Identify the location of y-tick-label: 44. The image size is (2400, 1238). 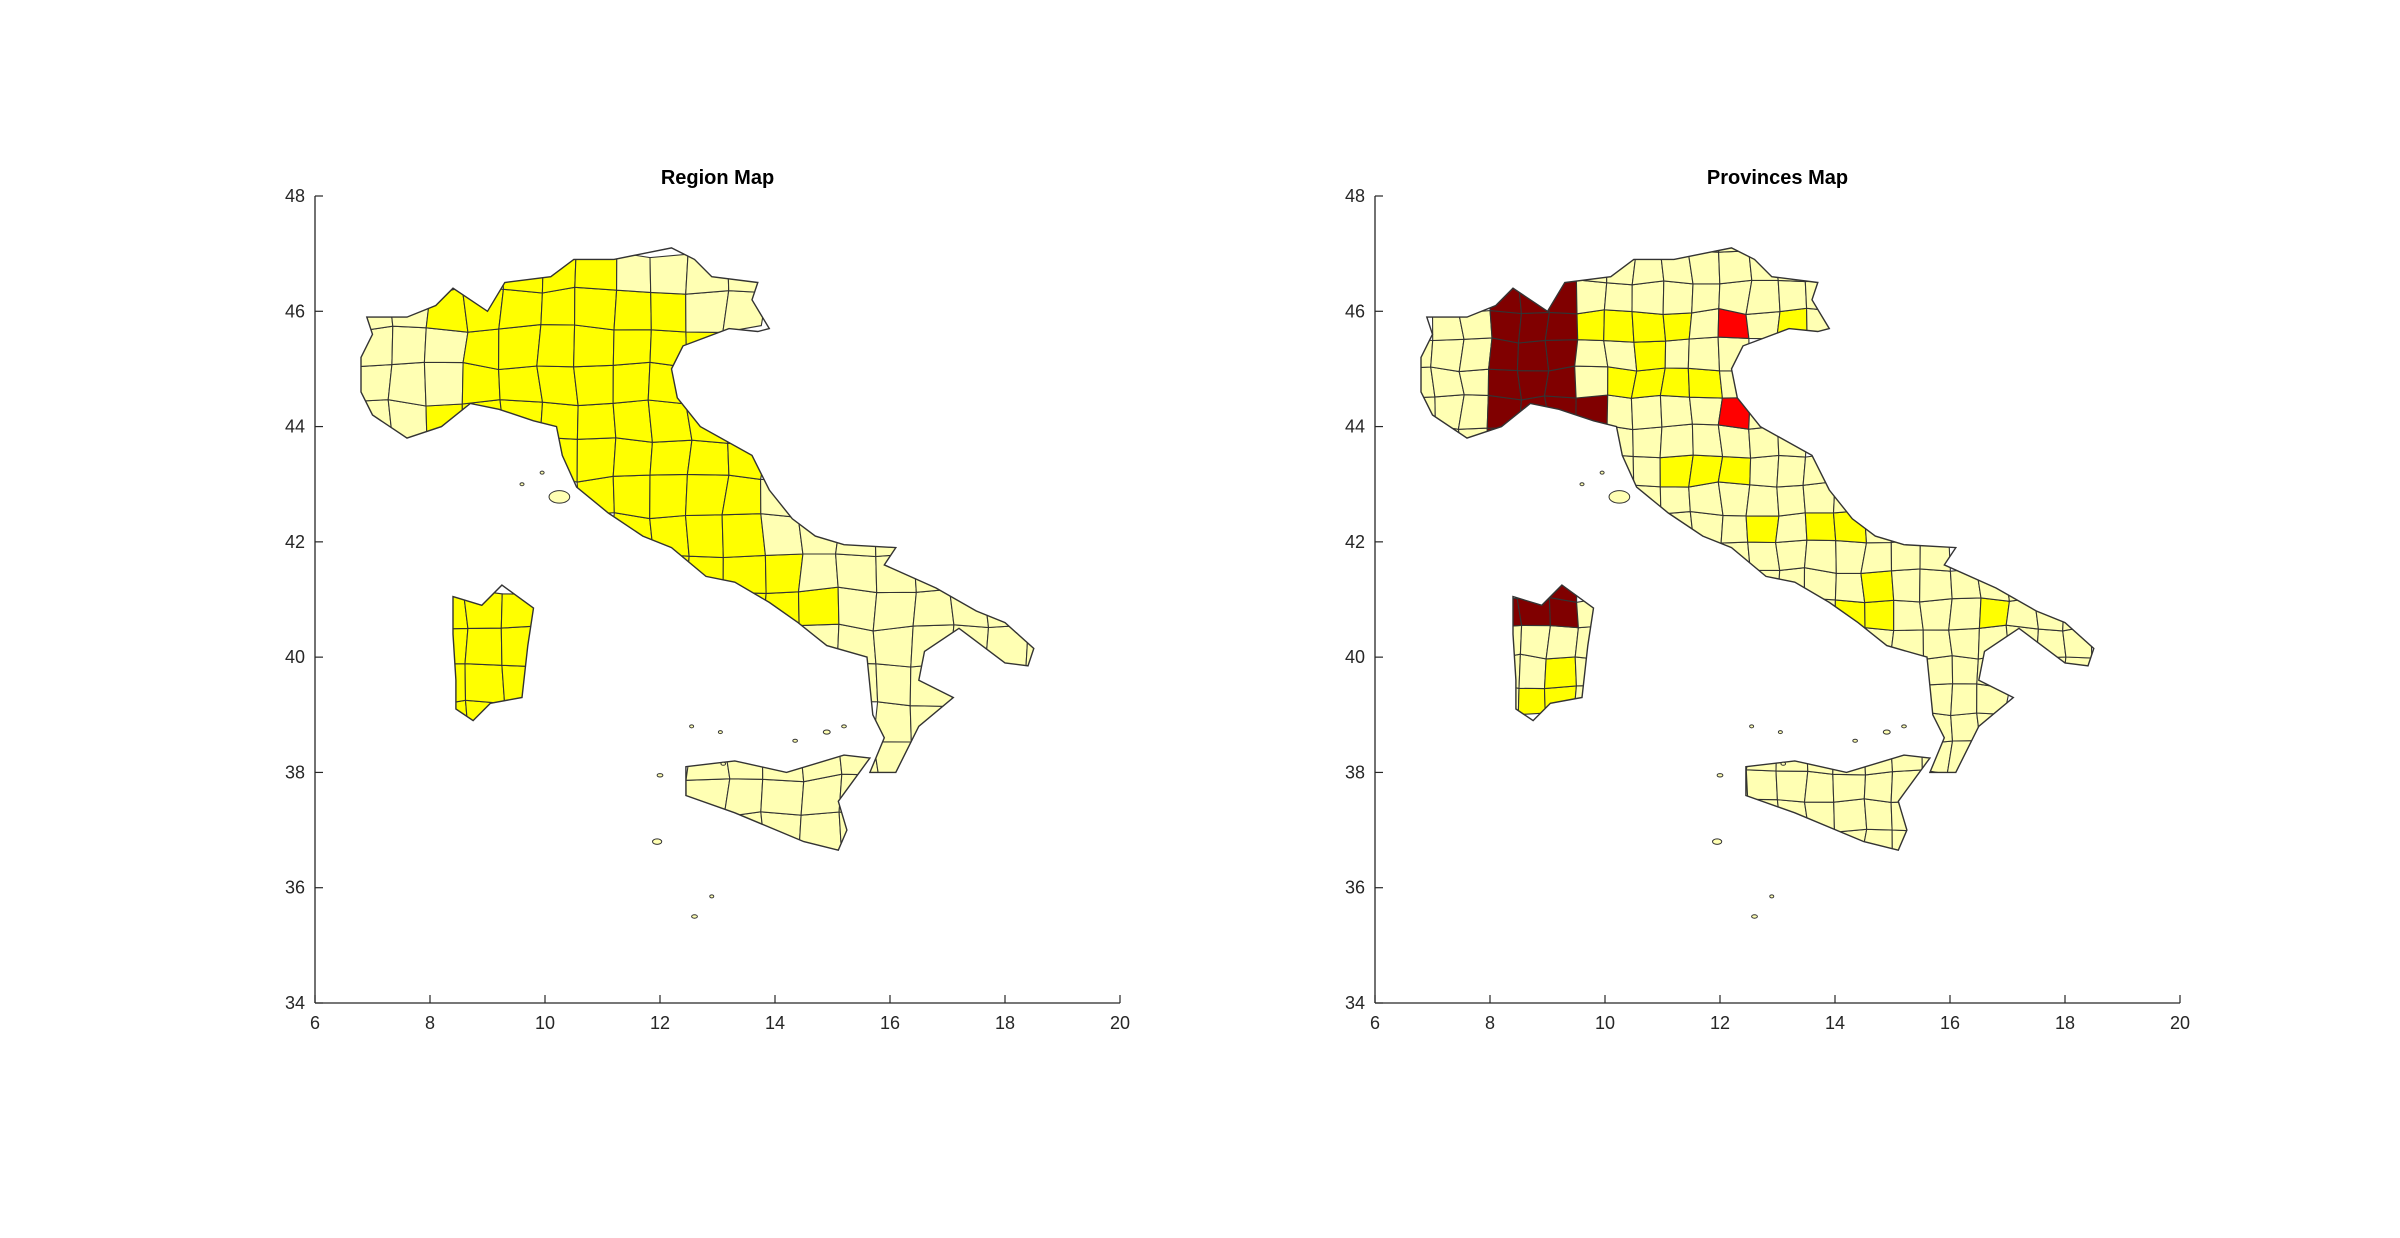
(1355, 427).